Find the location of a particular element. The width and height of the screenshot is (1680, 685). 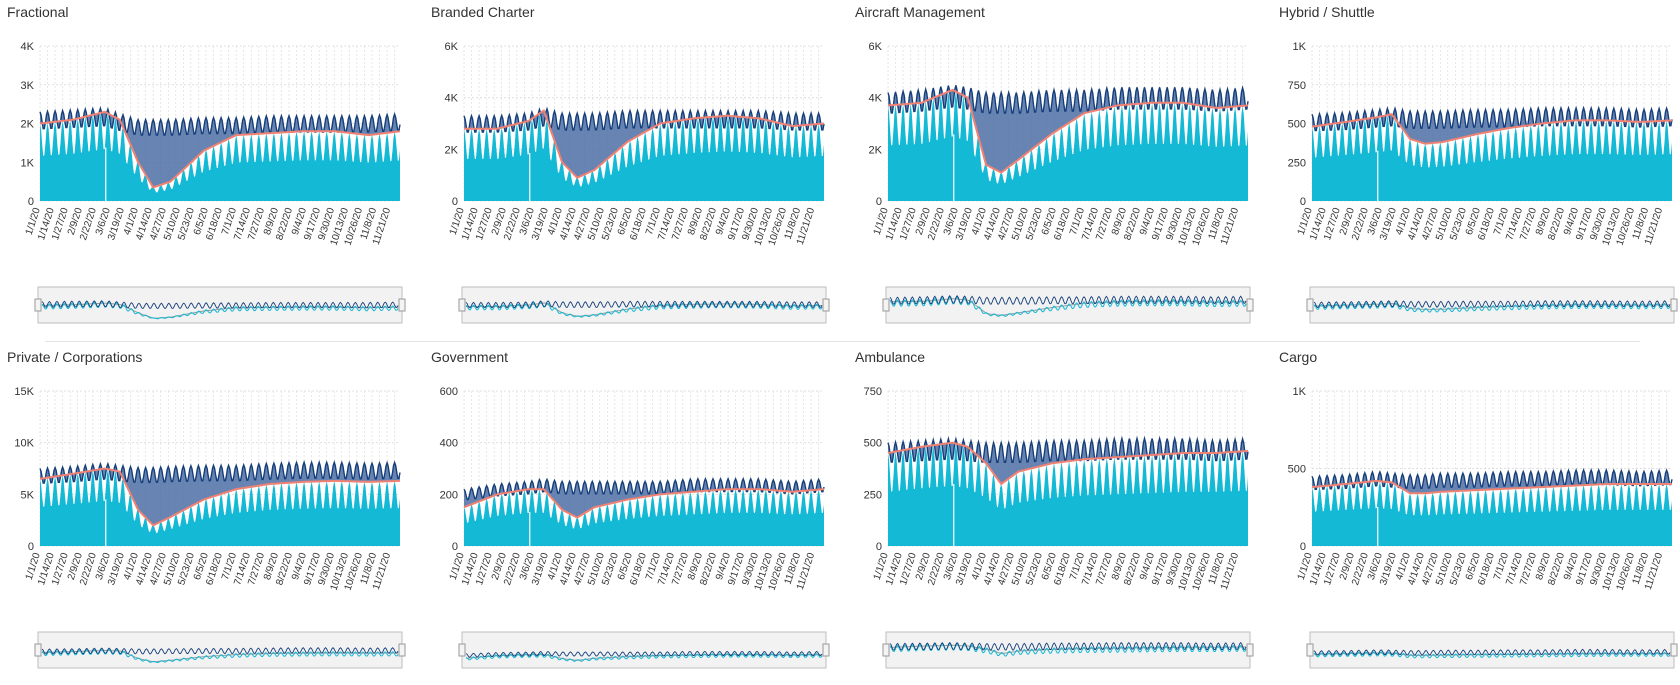

chart-title: Hybrid / Shuttle is located at coordinates (1327, 12).